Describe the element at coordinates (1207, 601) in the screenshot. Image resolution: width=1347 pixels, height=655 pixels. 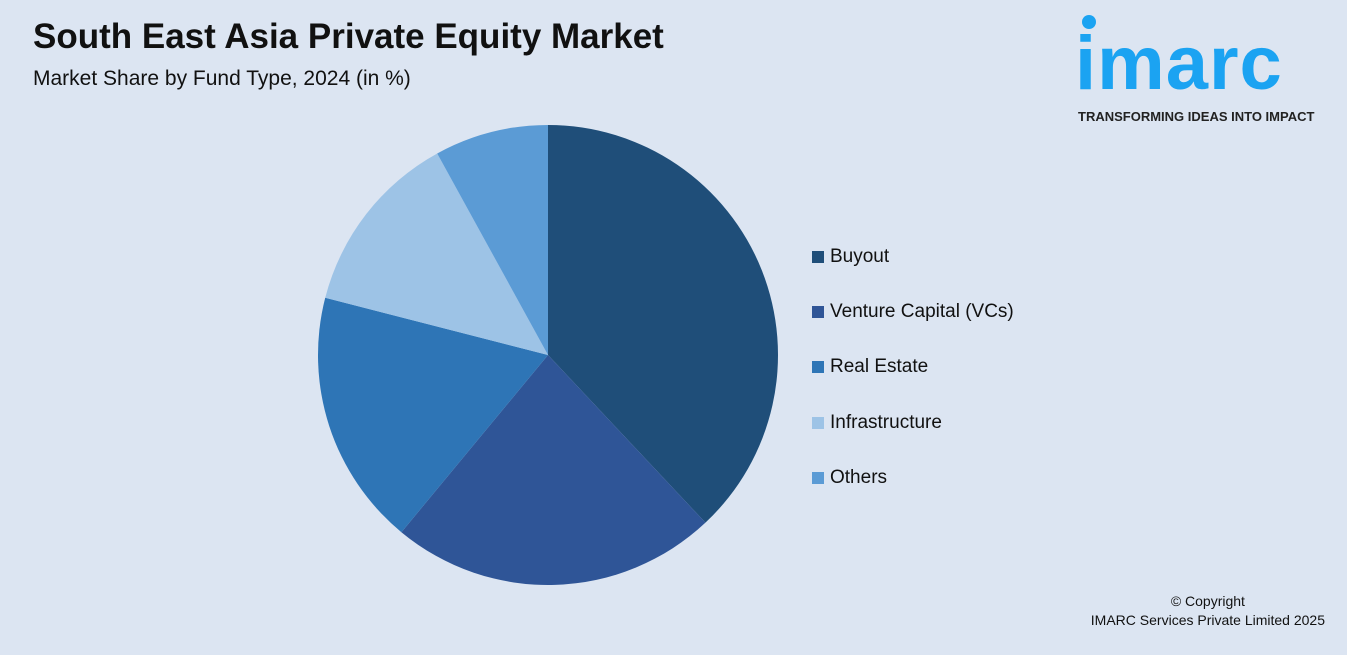
I see `copyright-line: © Copyright` at that location.